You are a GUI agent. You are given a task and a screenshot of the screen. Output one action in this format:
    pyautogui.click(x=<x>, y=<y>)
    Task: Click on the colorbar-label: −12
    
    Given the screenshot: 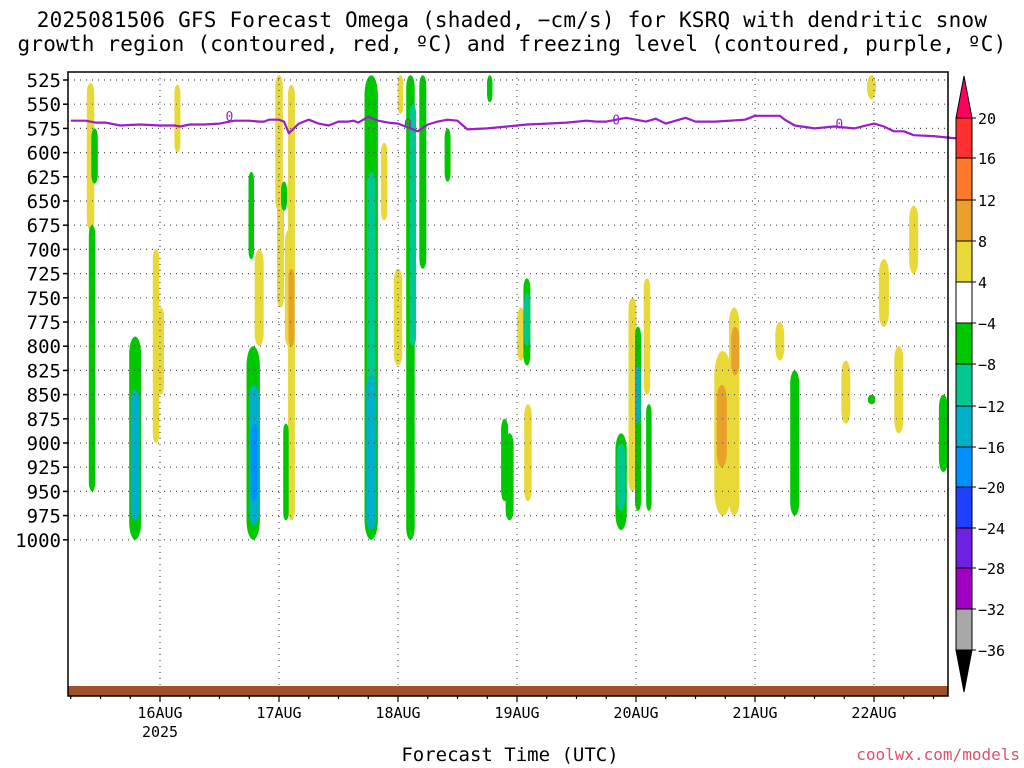 What is the action you would take?
    pyautogui.click(x=991, y=407)
    